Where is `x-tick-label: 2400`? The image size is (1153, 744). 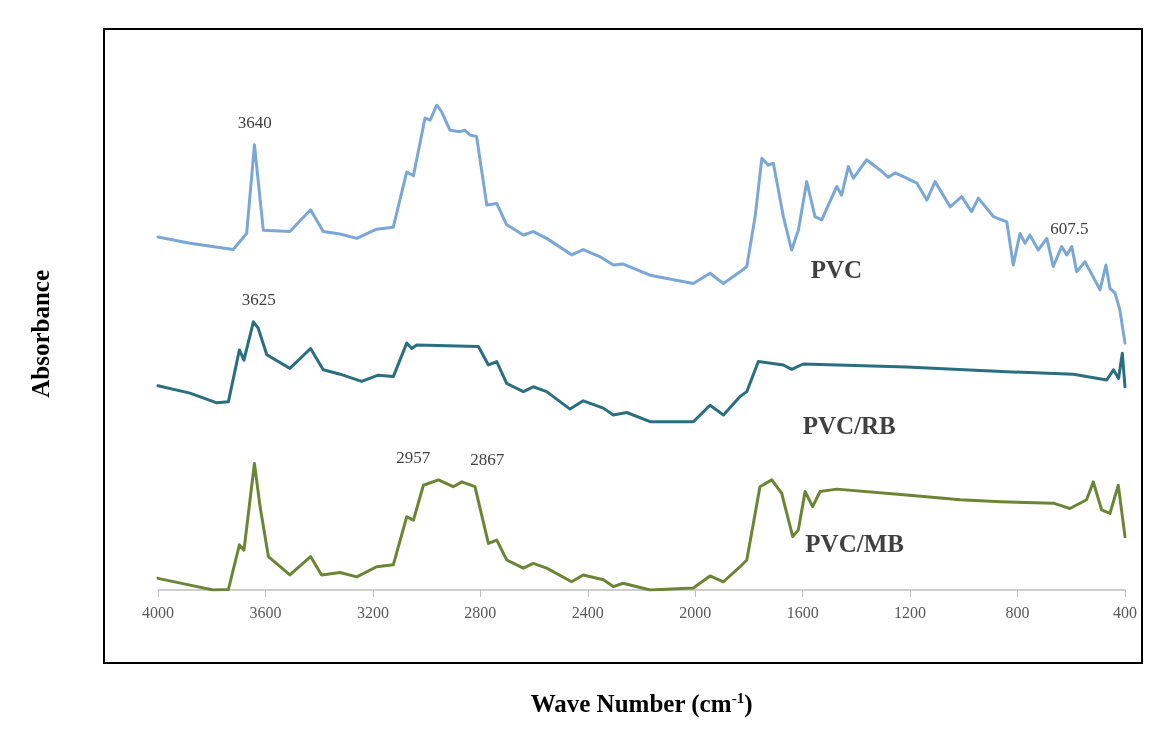
x-tick-label: 2400 is located at coordinates (587, 612).